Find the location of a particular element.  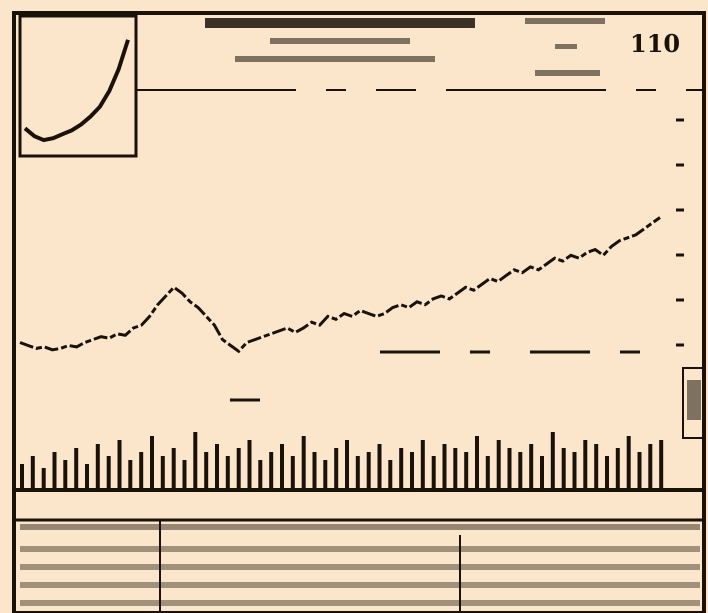

table-header-smudge is located at coordinates (360, 527).